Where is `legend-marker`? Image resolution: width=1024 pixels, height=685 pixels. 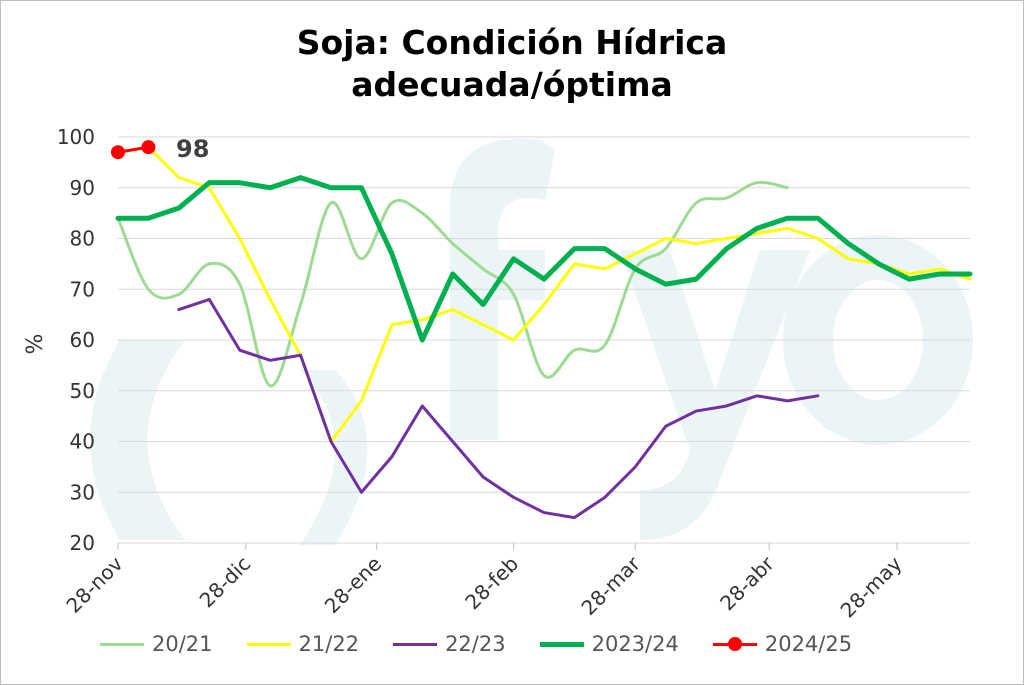
legend-marker is located at coordinates (734, 644).